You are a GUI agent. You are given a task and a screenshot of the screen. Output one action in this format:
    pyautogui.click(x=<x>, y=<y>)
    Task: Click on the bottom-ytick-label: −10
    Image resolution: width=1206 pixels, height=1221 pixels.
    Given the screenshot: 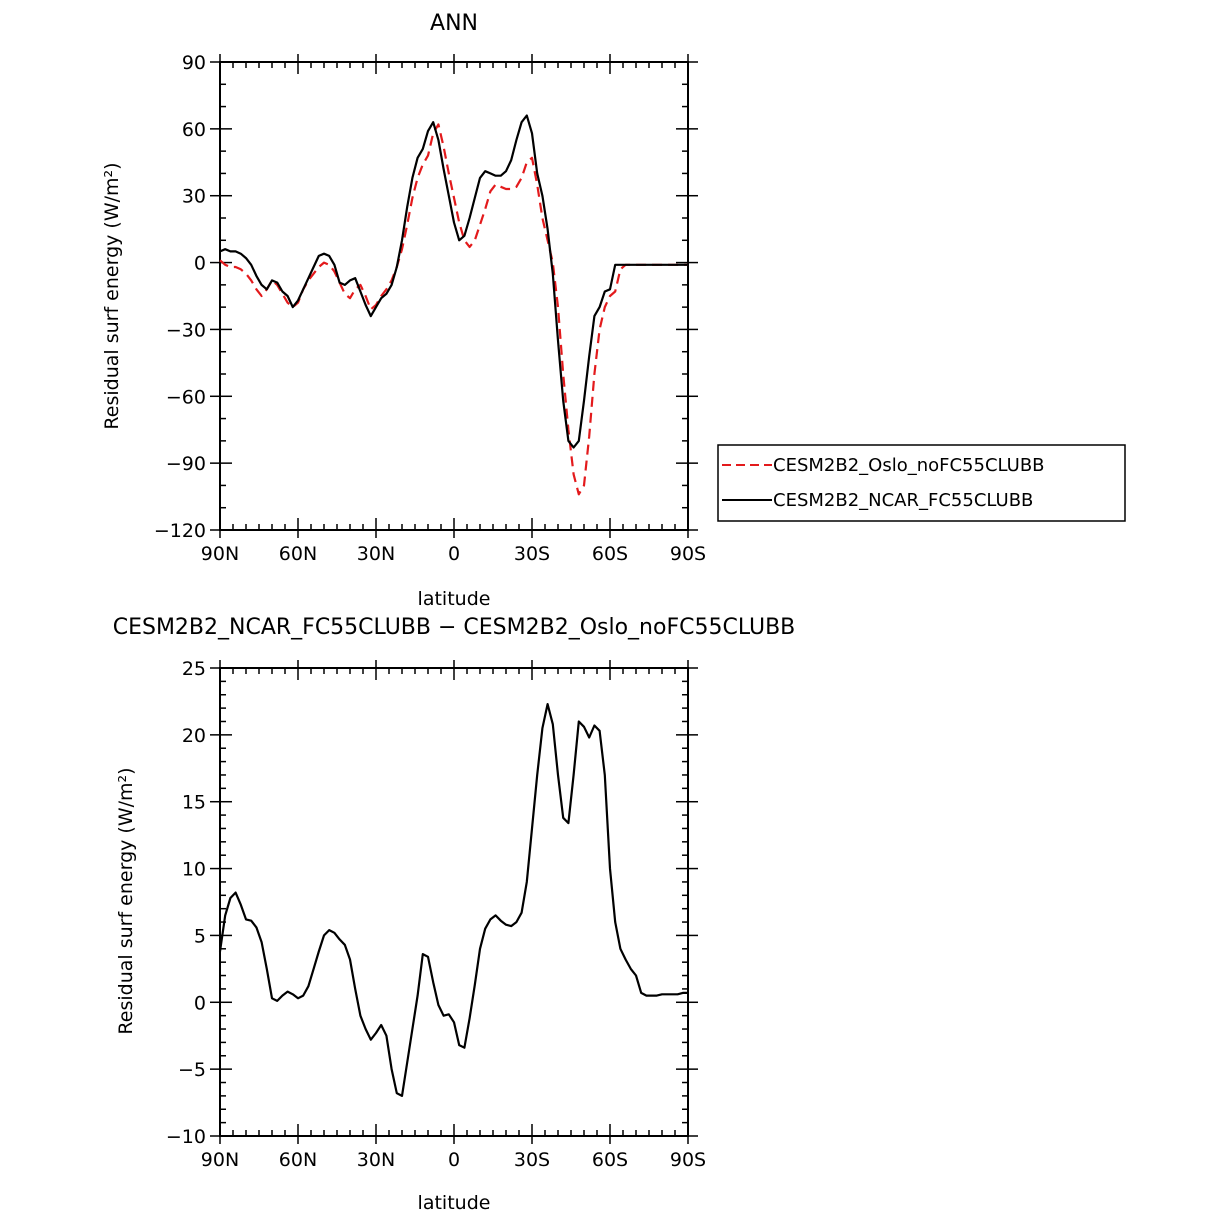 What is the action you would take?
    pyautogui.click(x=186, y=1137)
    